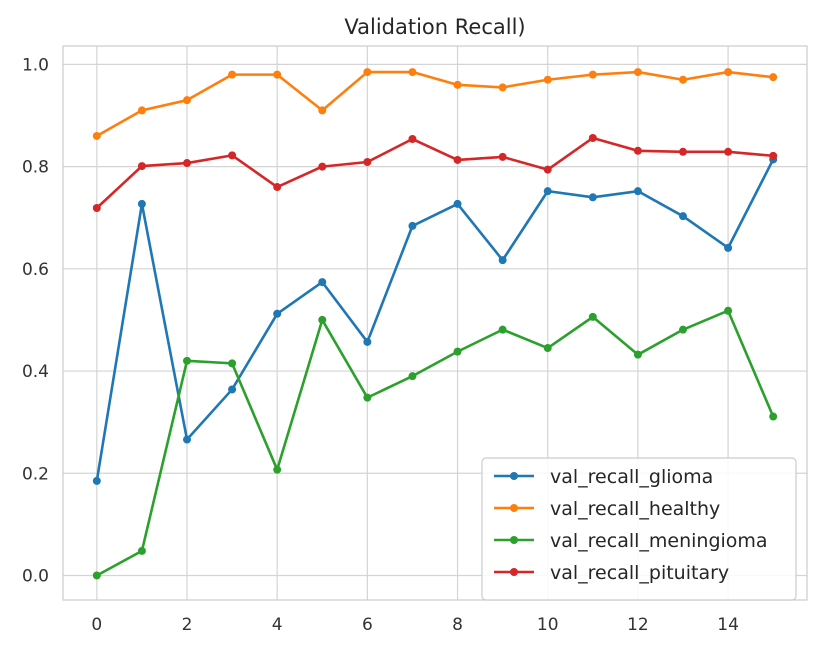 This screenshot has width=821, height=650. What do you see at coordinates (457, 625) in the screenshot?
I see `x-tick-label: 8` at bounding box center [457, 625].